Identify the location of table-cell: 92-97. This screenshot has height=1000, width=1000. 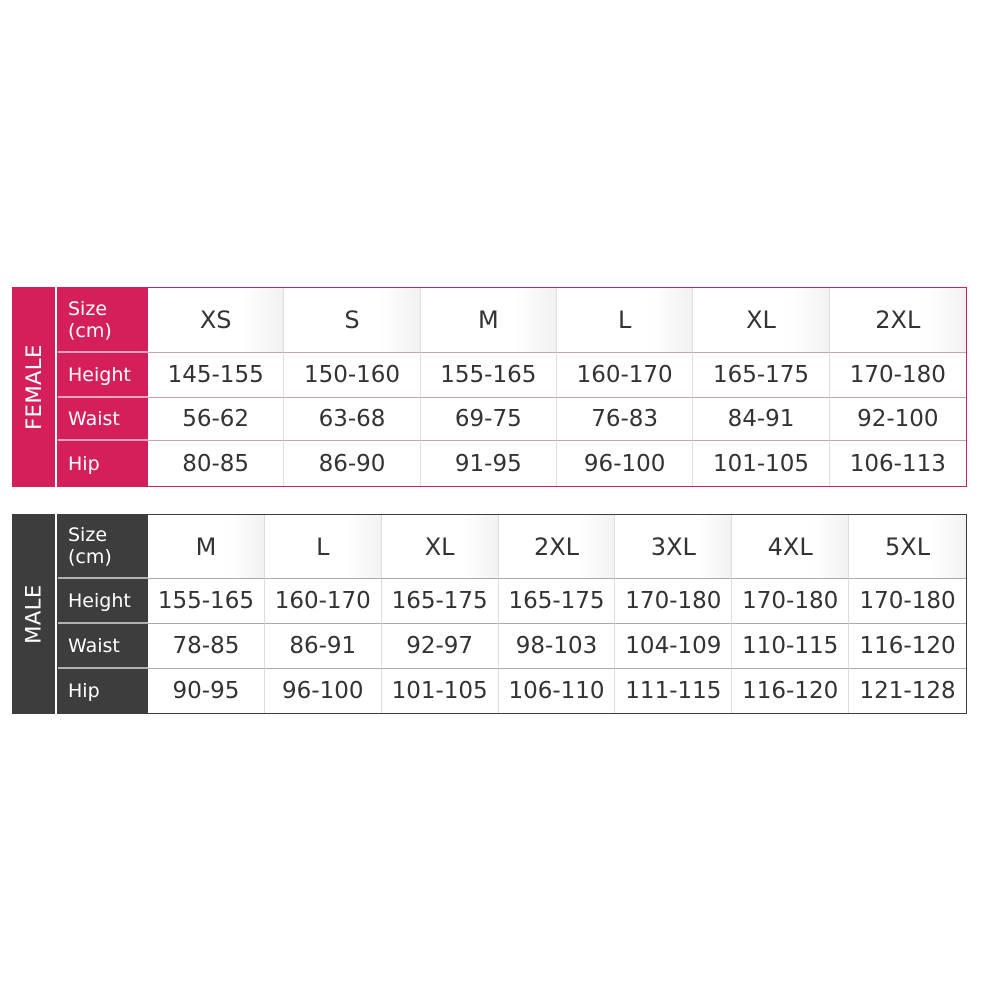
(440, 646).